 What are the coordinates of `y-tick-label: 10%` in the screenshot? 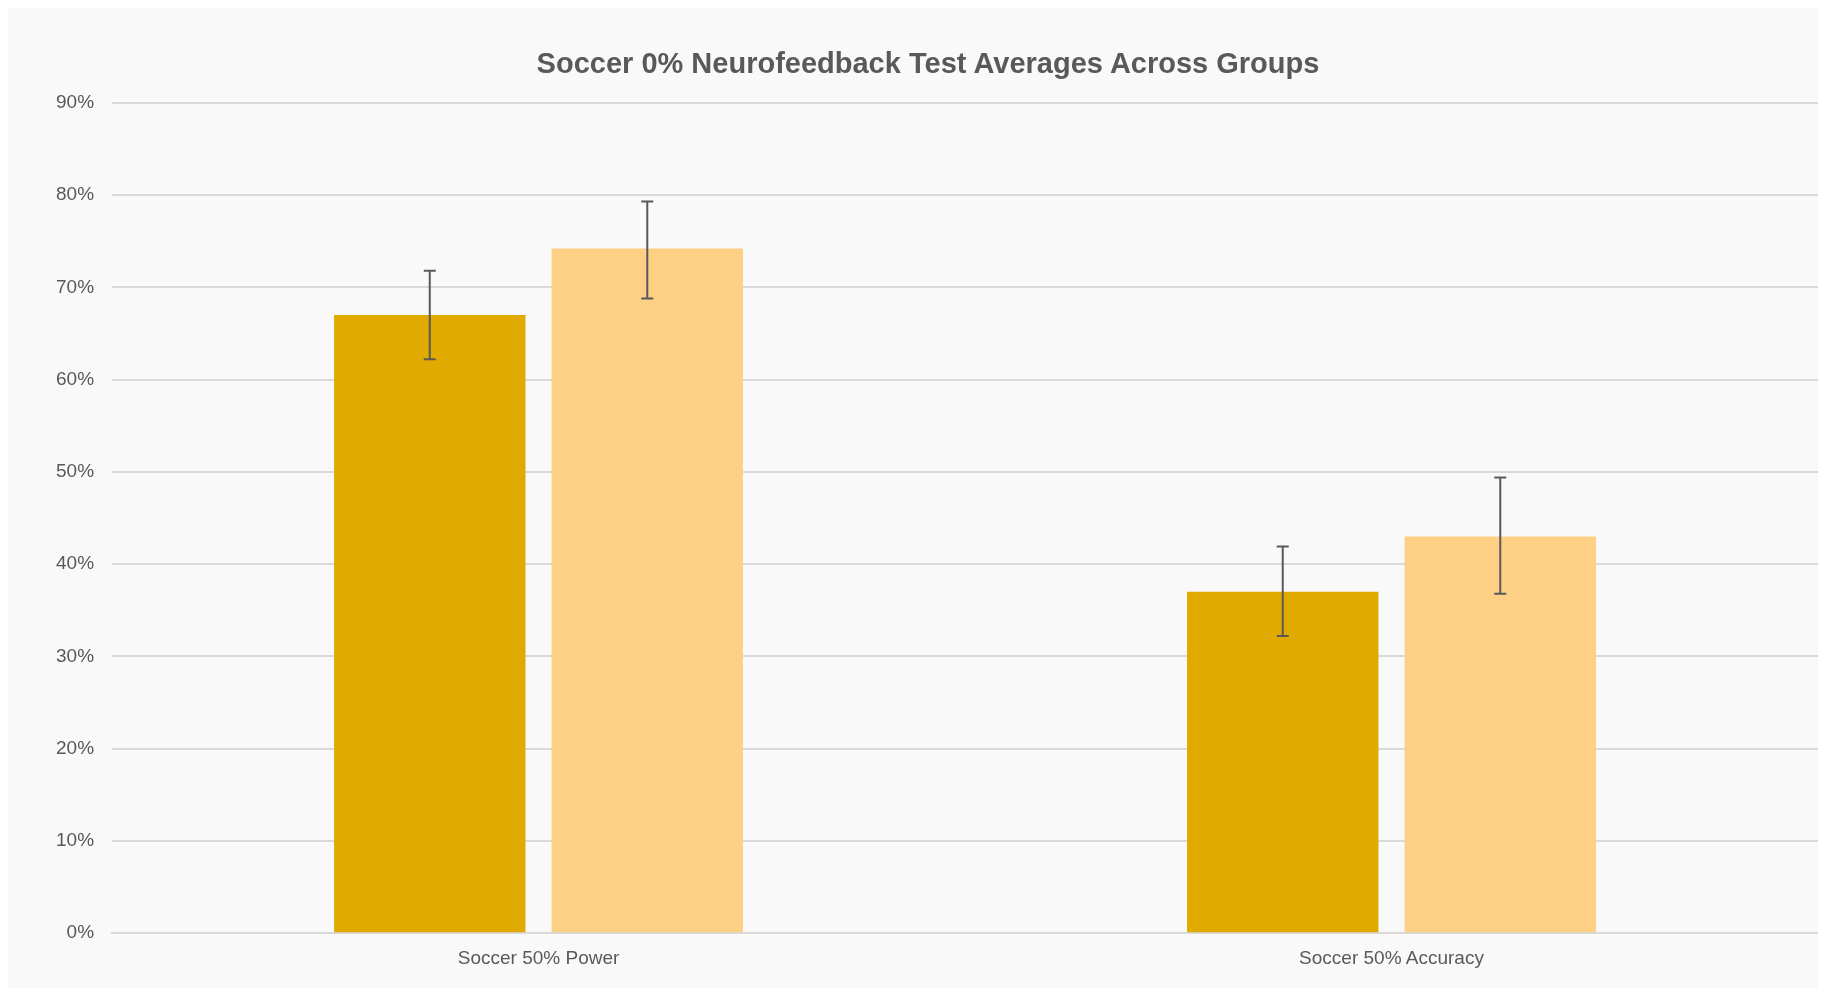 It's located at (75, 840).